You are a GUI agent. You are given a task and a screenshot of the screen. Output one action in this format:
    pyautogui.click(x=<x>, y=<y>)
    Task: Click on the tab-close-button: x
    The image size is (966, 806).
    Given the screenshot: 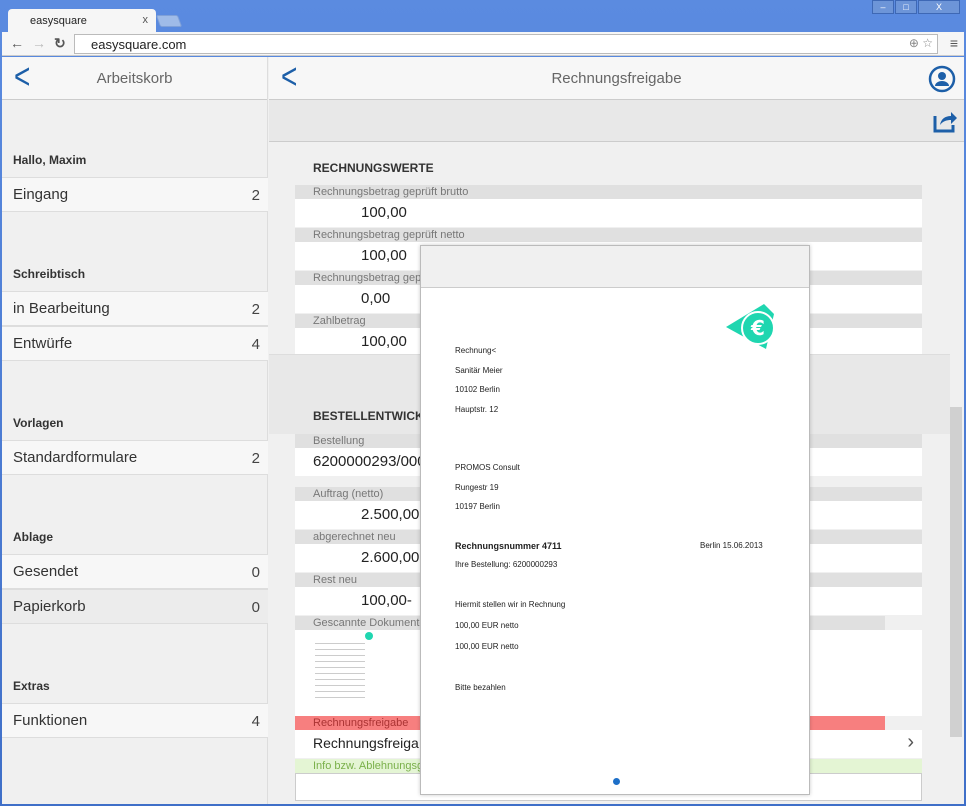 What is the action you would take?
    pyautogui.click(x=145, y=20)
    